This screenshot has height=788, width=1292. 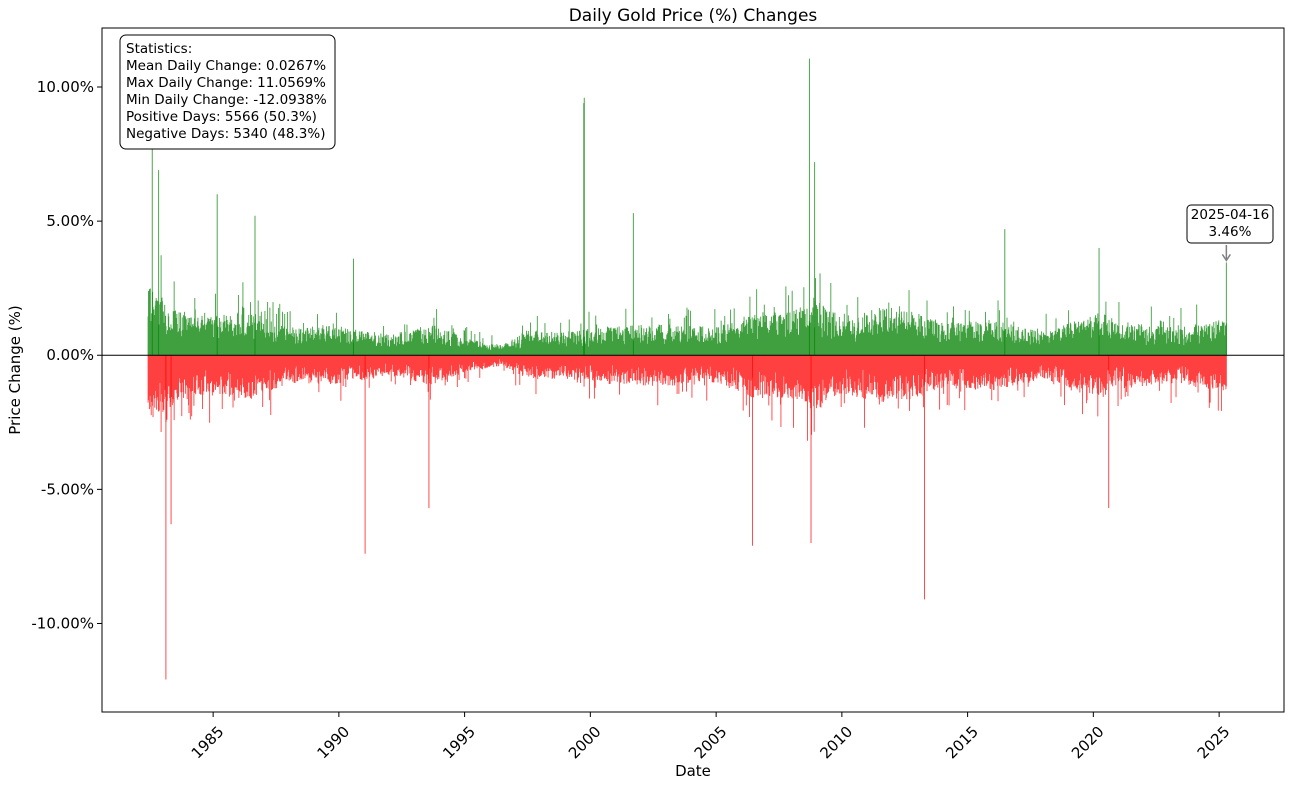 I want to click on negative-change-bars, so click(x=687, y=398).